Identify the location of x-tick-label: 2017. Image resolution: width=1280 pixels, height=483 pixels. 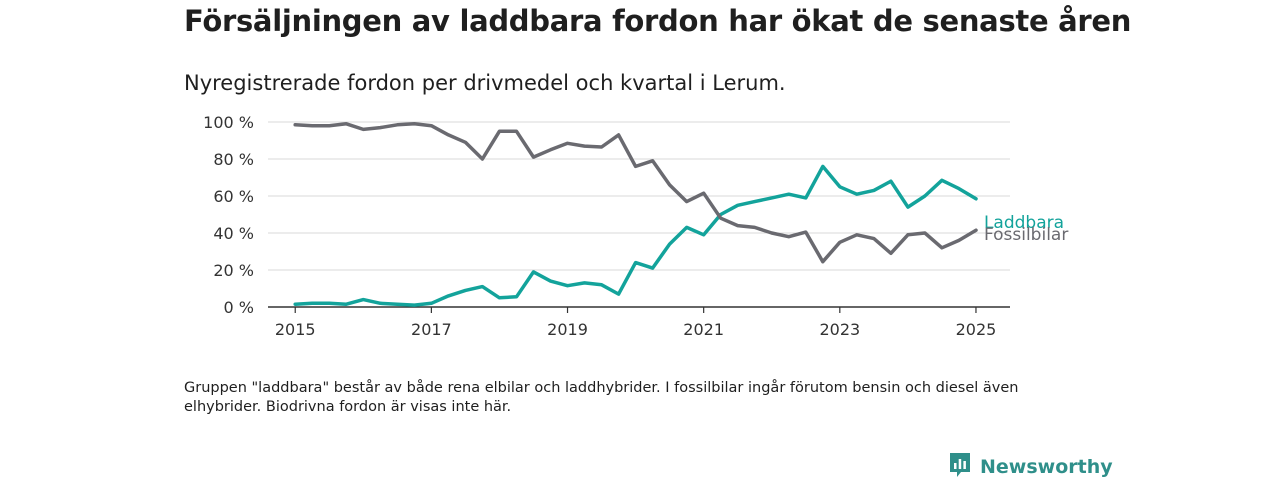
(431, 329).